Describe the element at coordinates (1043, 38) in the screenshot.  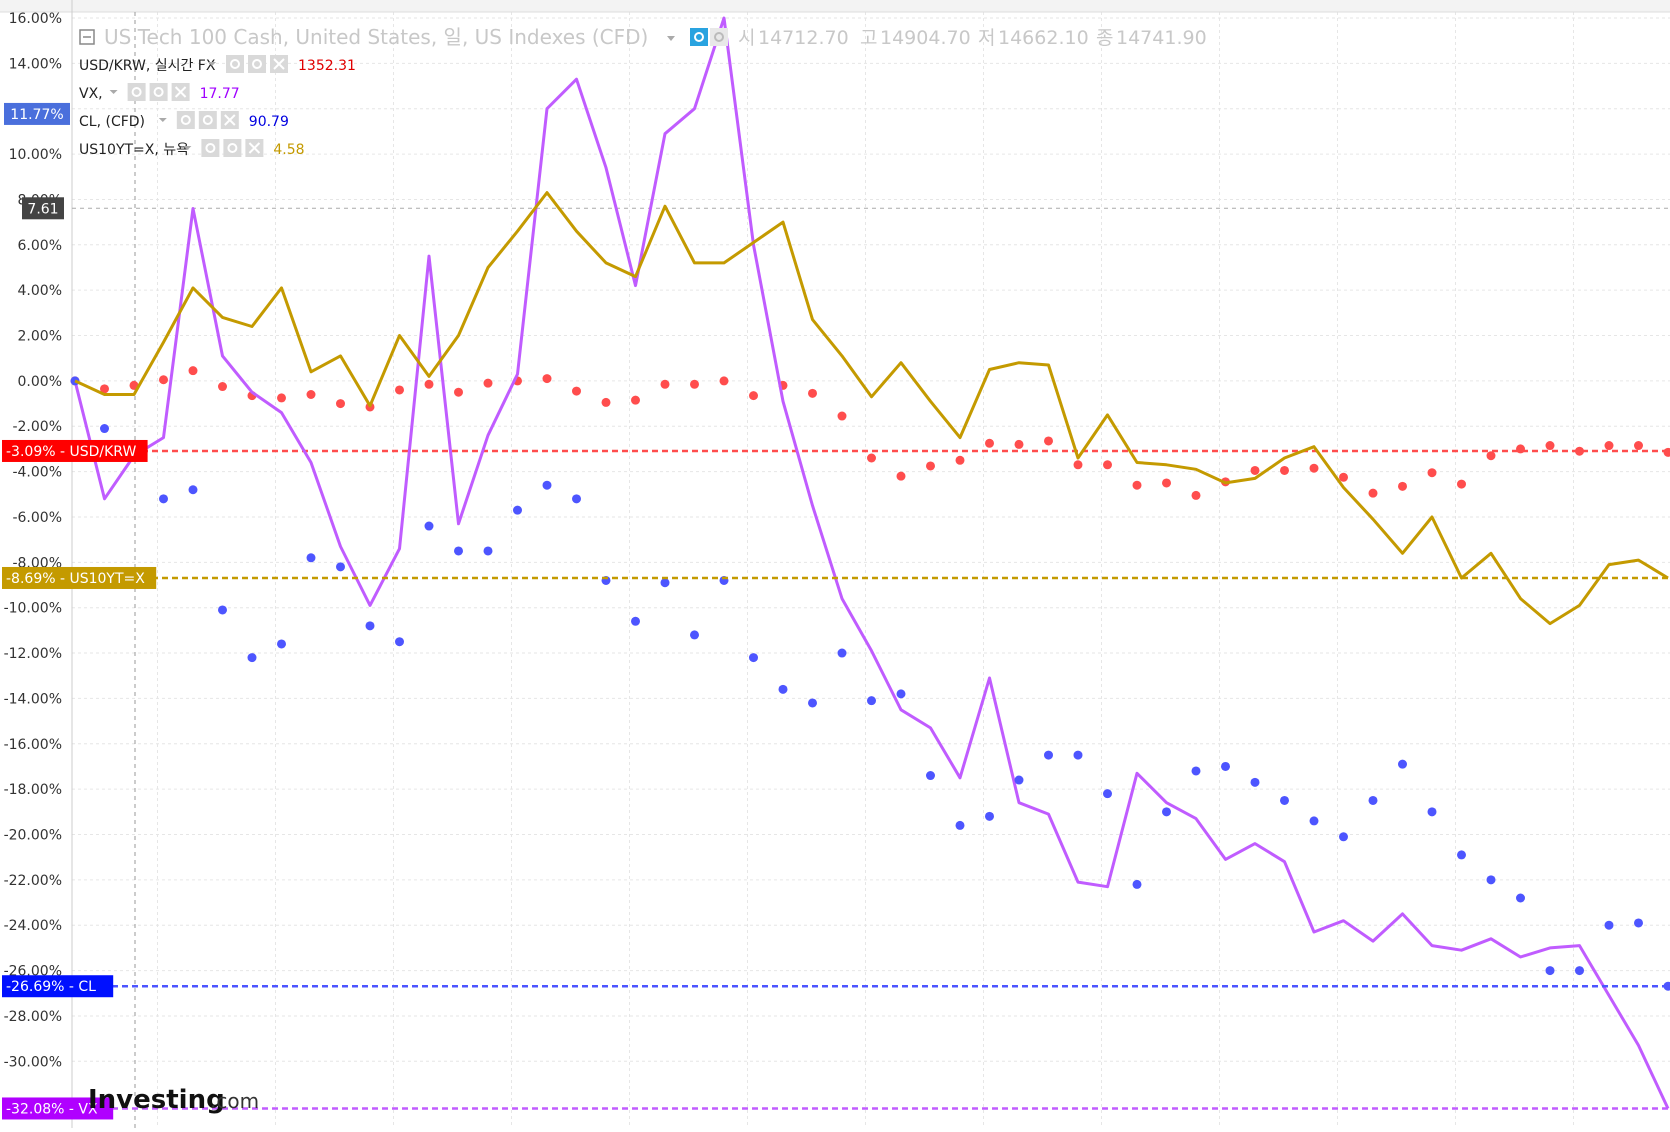
I see `ohlc-value: 14662.10` at that location.